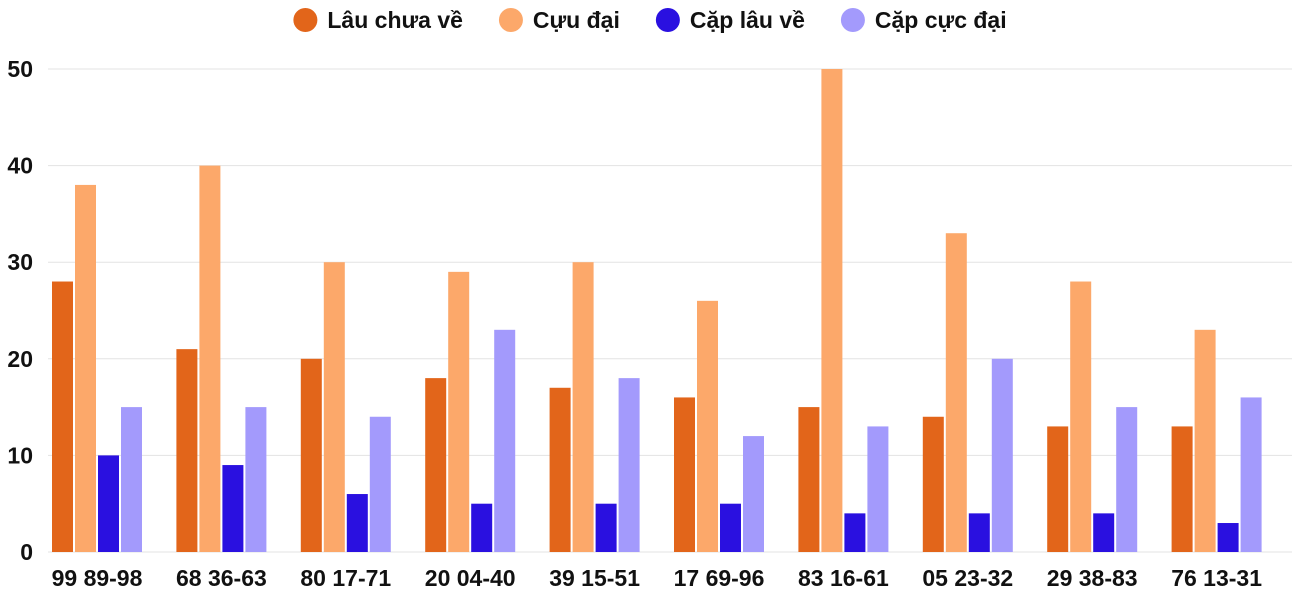 This screenshot has width=1300, height=600. I want to click on x-tick-label: 17 69-96, so click(719, 578).